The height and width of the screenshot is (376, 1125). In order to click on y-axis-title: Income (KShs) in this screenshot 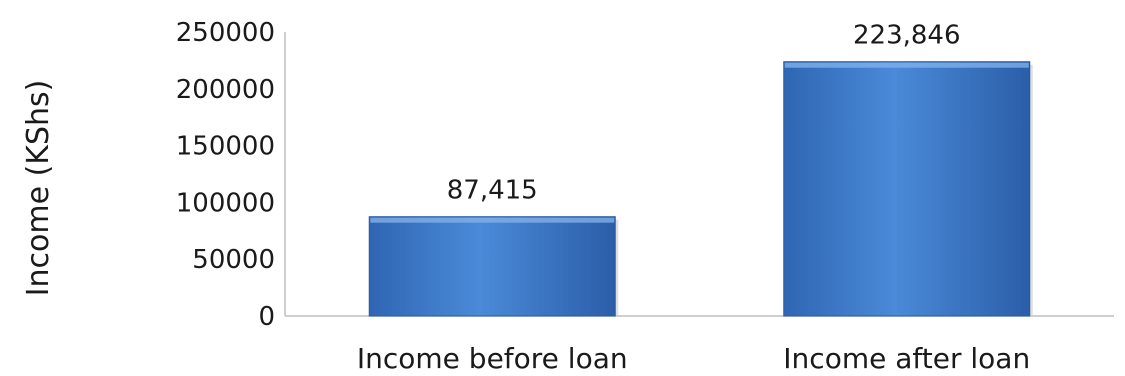, I will do `click(38, 188)`.